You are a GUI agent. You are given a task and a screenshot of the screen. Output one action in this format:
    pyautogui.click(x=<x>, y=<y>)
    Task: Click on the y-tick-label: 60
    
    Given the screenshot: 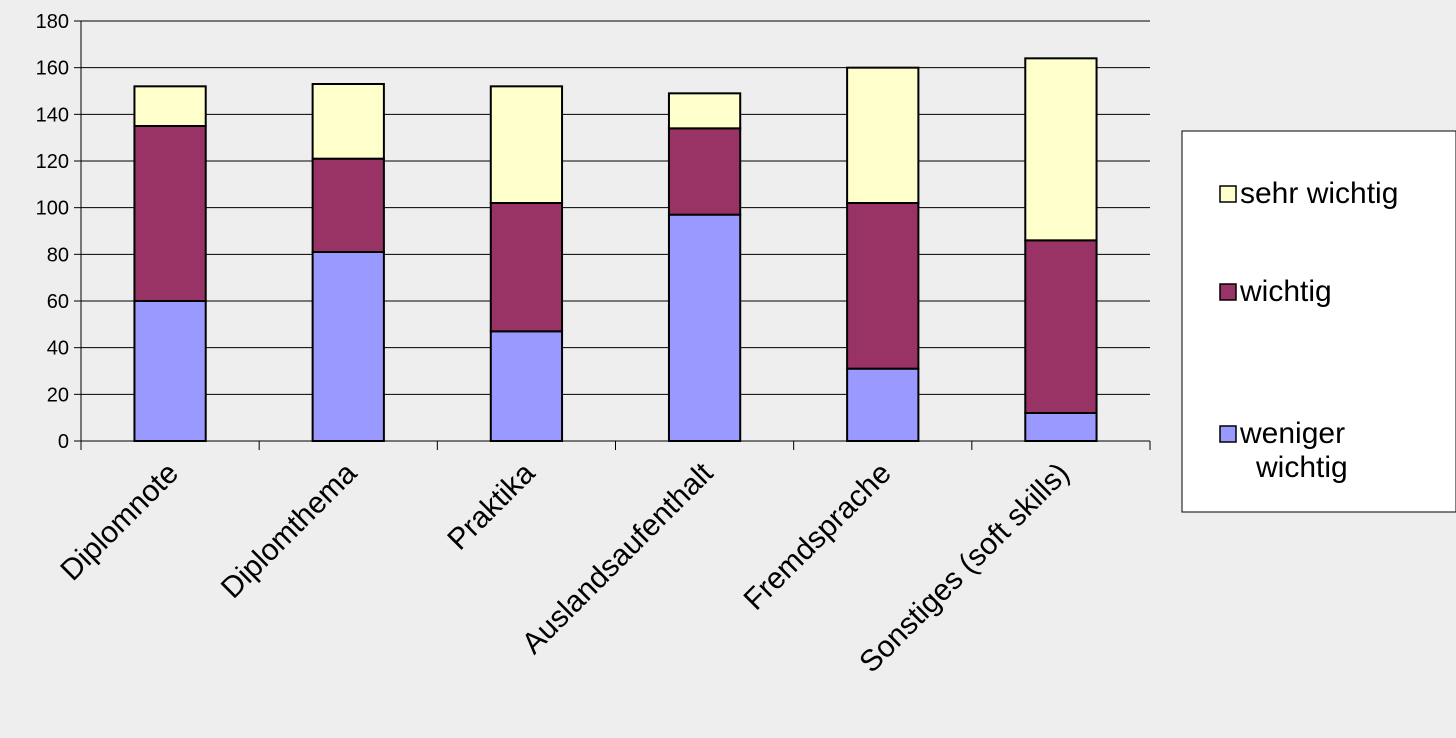 What is the action you would take?
    pyautogui.click(x=58, y=302)
    